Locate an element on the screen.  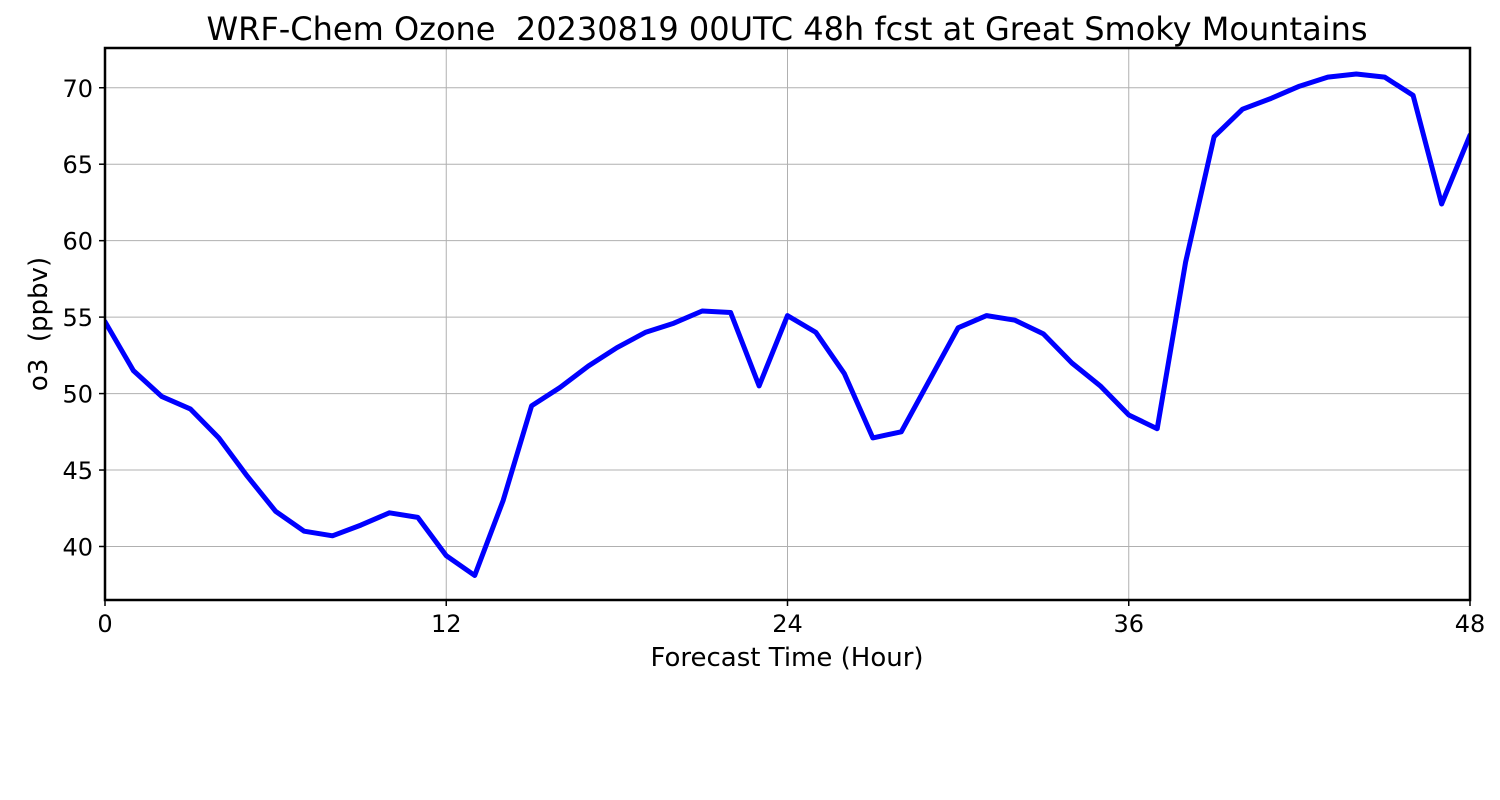
y-tick-label: 60 is located at coordinates (77, 242).